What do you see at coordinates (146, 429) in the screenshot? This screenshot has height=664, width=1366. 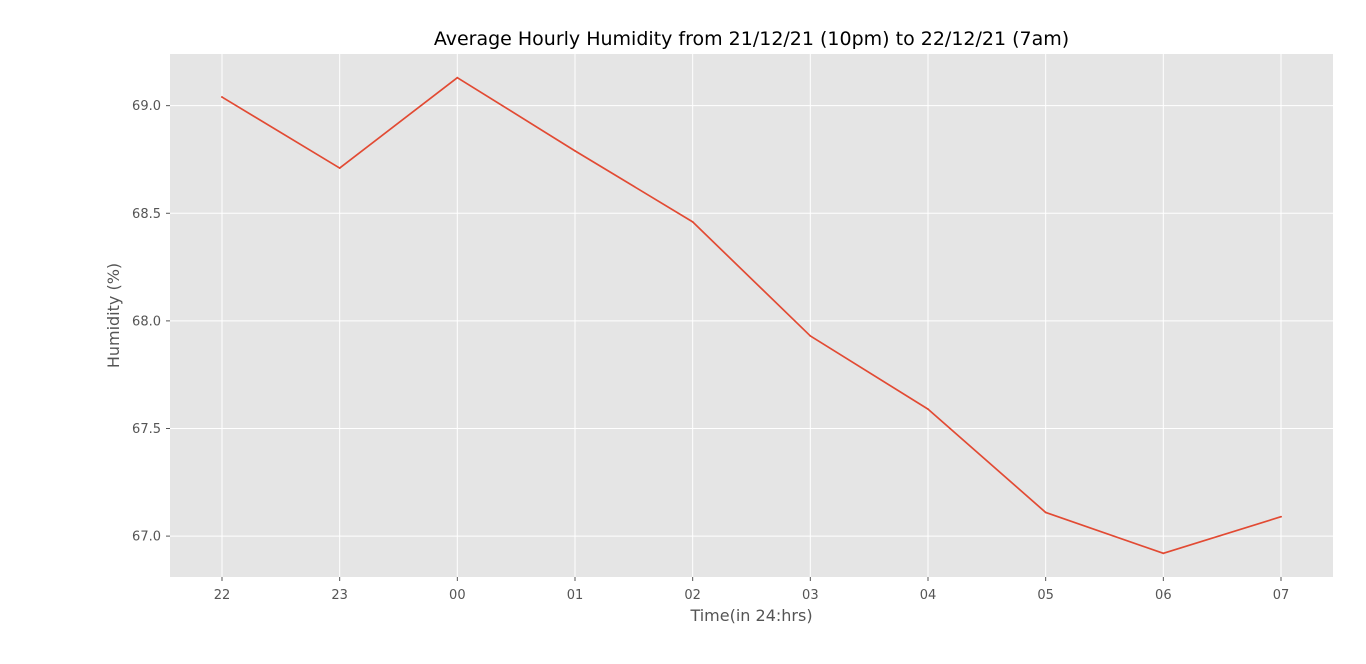 I see `y-tick-label: 67.5` at bounding box center [146, 429].